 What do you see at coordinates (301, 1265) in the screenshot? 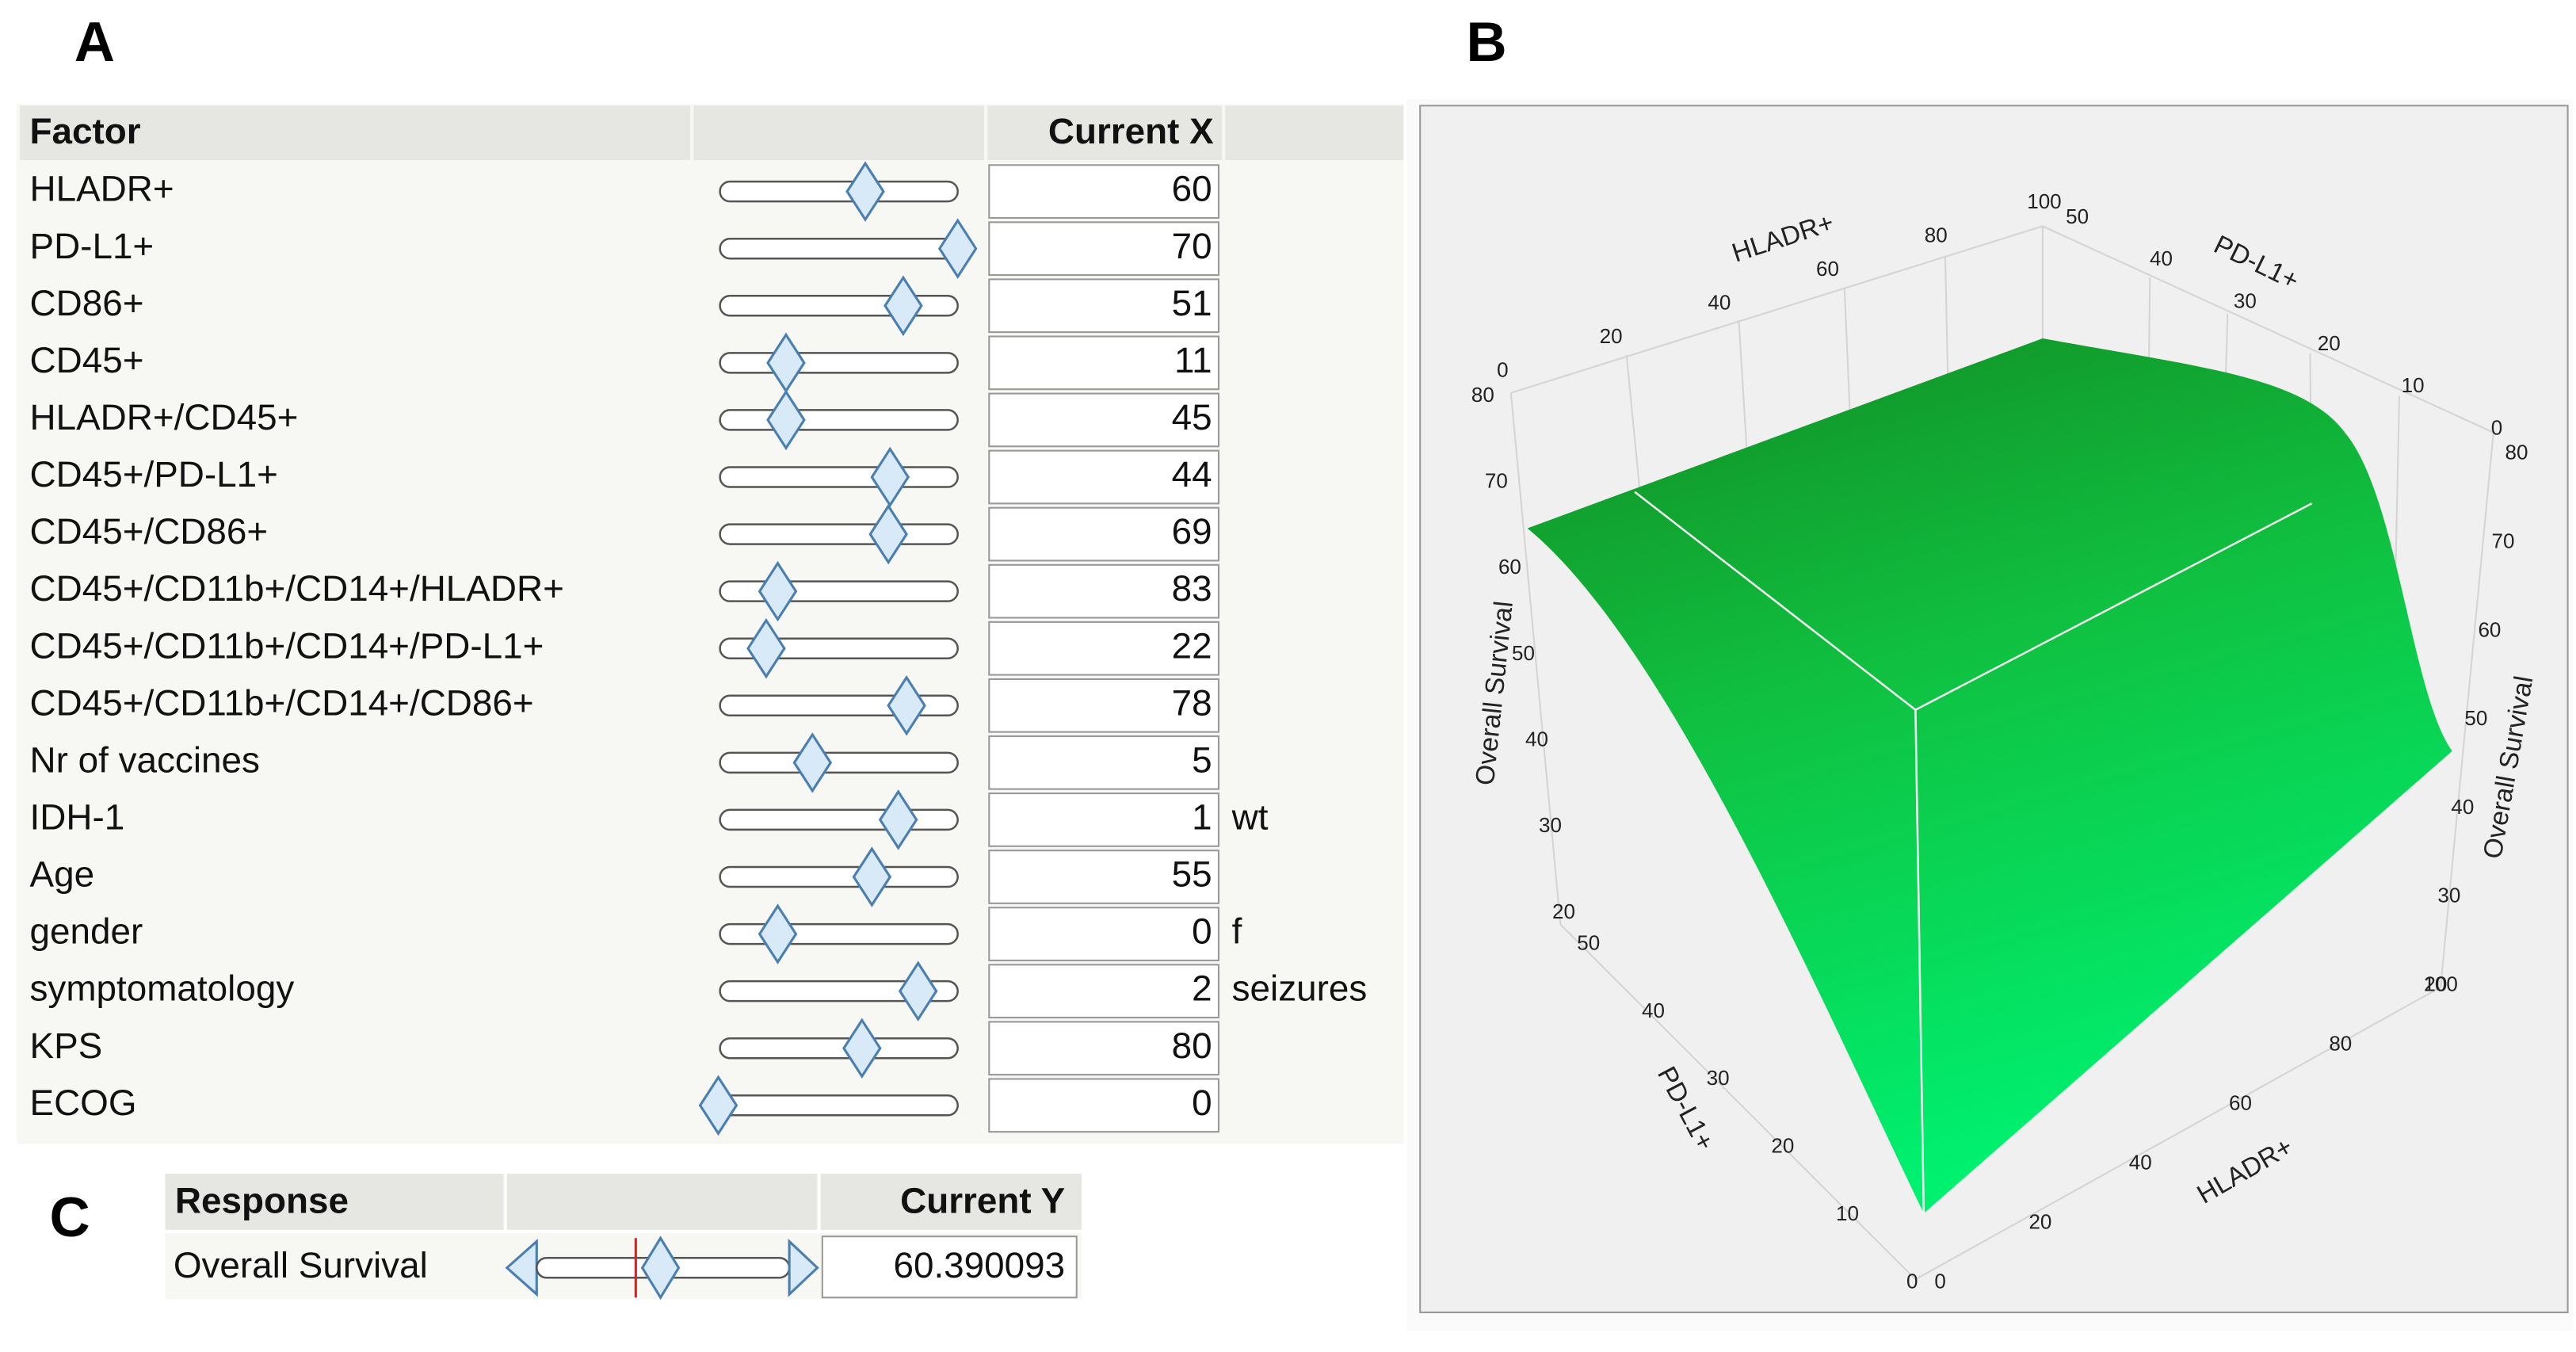
I see `response-name: Overall Survival` at bounding box center [301, 1265].